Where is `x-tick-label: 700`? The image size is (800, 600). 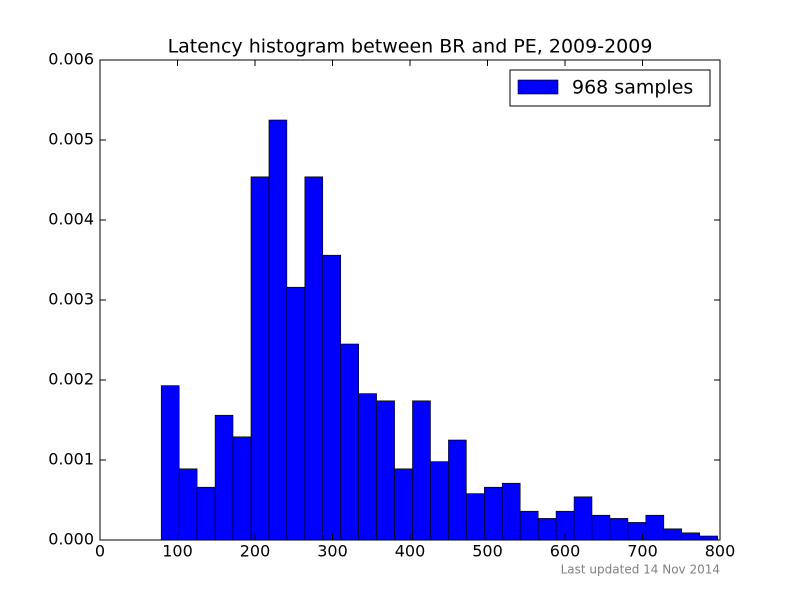 x-tick-label: 700 is located at coordinates (642, 551).